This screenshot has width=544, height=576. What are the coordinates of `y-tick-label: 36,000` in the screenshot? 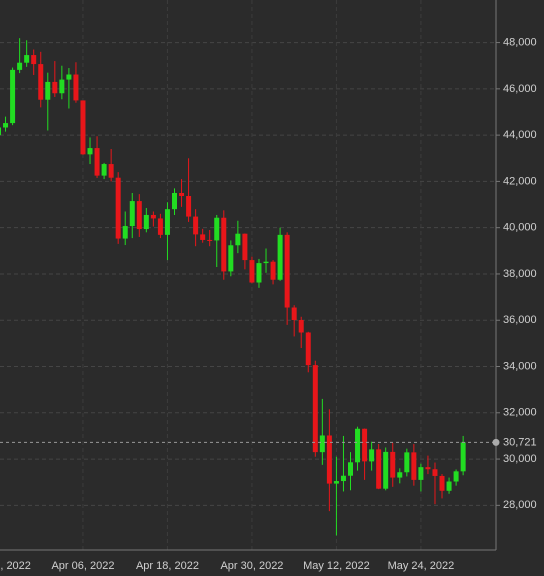 It's located at (520, 320).